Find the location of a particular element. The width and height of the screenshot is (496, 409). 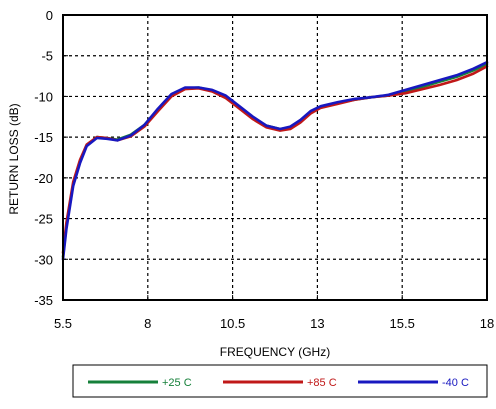

y-tick-label: -35 is located at coordinates (43, 300).